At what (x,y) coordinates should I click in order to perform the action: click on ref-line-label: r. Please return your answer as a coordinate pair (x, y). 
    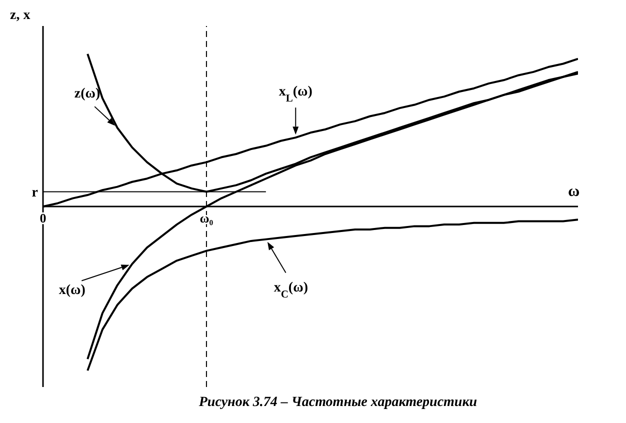
    Looking at the image, I should click on (35, 193).